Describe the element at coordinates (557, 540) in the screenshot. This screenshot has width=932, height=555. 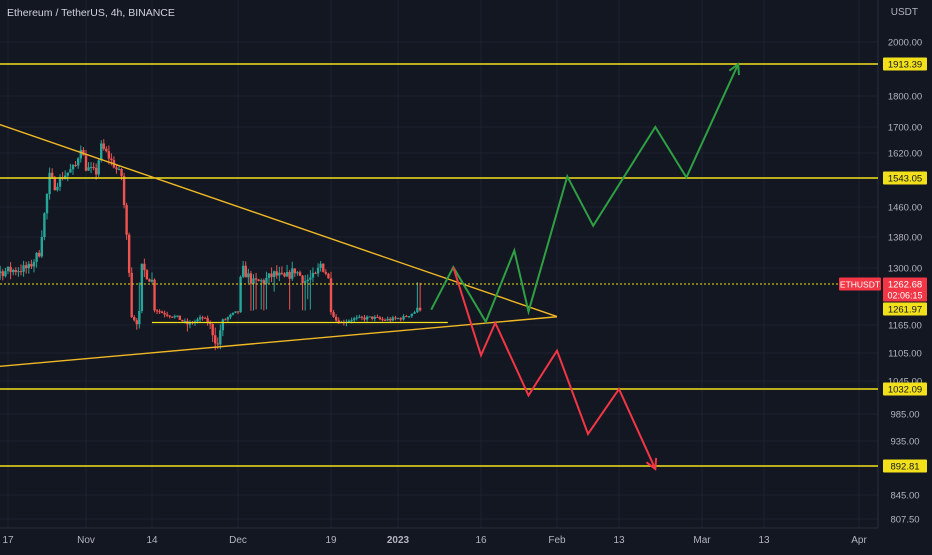
I see `time-tick-label: Feb` at that location.